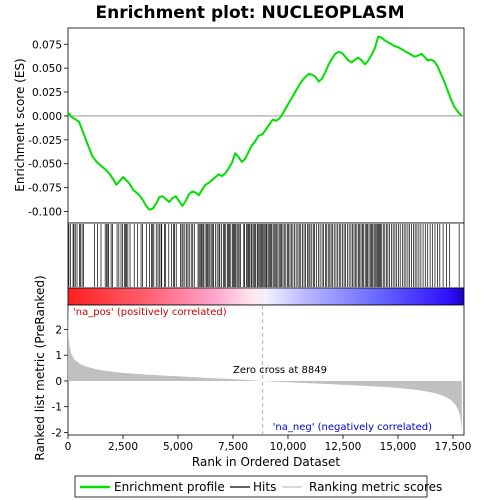 The width and height of the screenshot is (500, 500). Describe the element at coordinates (266, 296) in the screenshot. I see `rank-color-bar` at that location.